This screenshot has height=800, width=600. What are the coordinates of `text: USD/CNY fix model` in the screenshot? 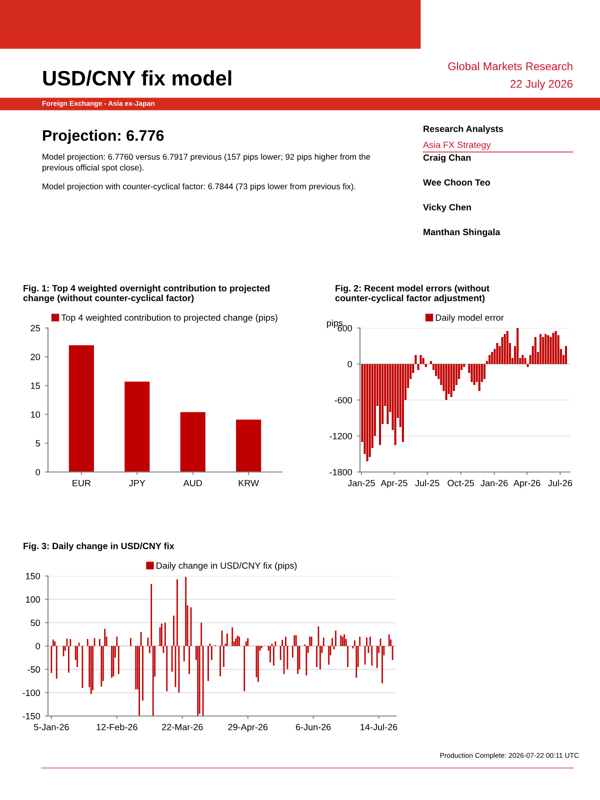 It's located at (137, 78).